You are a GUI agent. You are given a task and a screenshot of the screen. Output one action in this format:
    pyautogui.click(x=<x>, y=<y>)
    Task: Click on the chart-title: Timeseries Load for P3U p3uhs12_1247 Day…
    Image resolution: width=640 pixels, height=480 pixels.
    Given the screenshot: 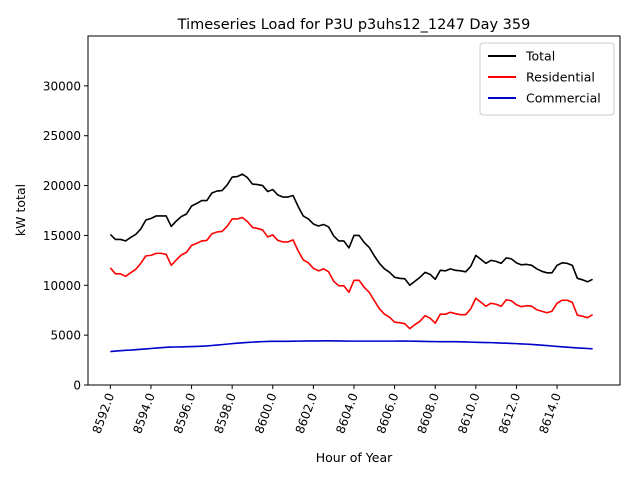 What is the action you would take?
    pyautogui.click(x=354, y=25)
    